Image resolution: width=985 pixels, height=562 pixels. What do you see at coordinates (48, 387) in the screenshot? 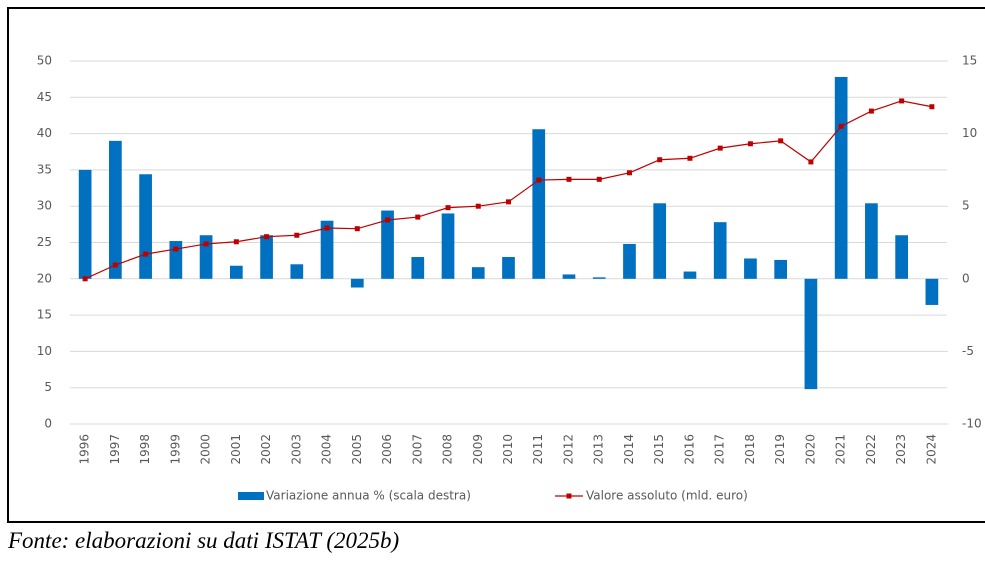
I see `y-tick-label: 5` at bounding box center [48, 387].